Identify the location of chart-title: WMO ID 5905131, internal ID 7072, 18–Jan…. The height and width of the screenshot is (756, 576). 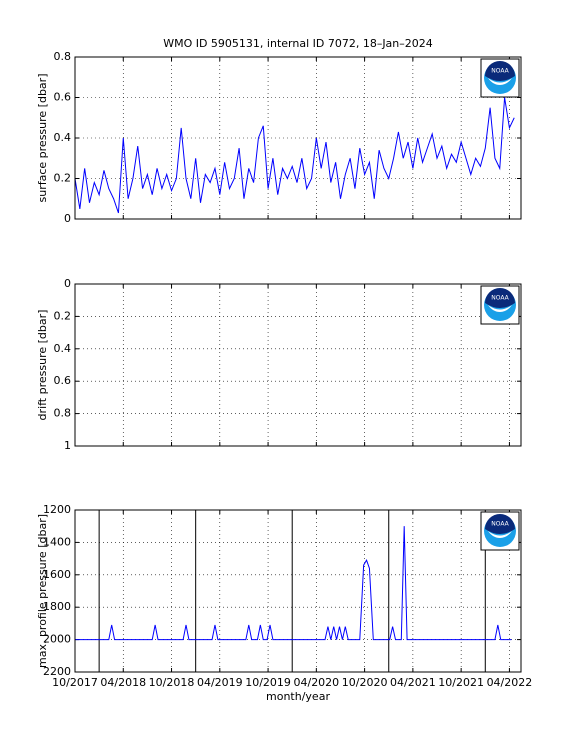
(298, 43).